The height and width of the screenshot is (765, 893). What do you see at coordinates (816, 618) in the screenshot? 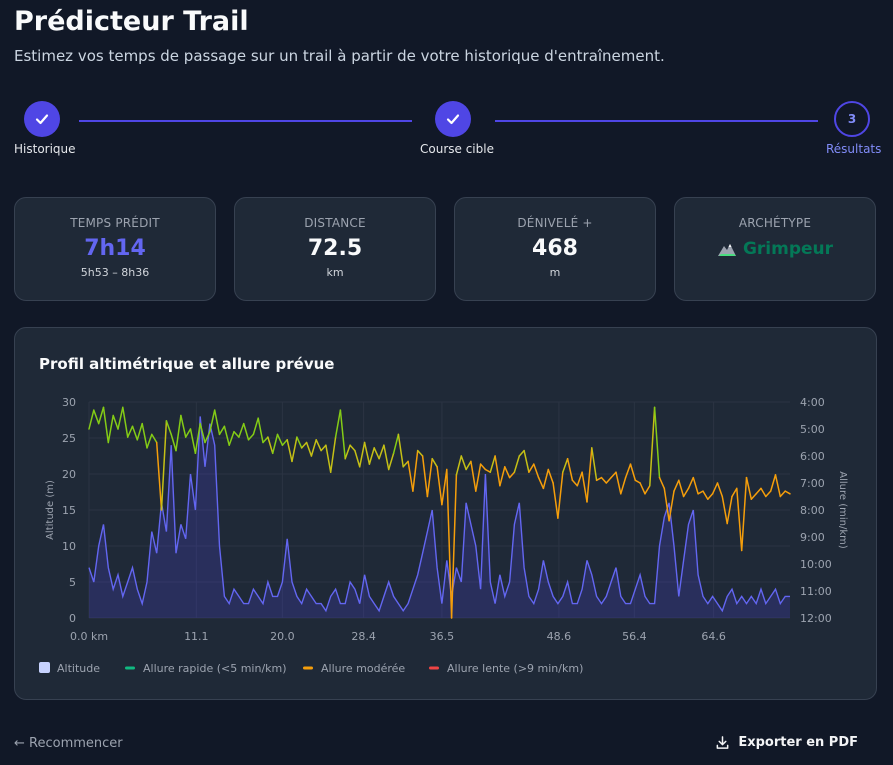
I see `y2-tick-label: 12:00` at bounding box center [816, 618].